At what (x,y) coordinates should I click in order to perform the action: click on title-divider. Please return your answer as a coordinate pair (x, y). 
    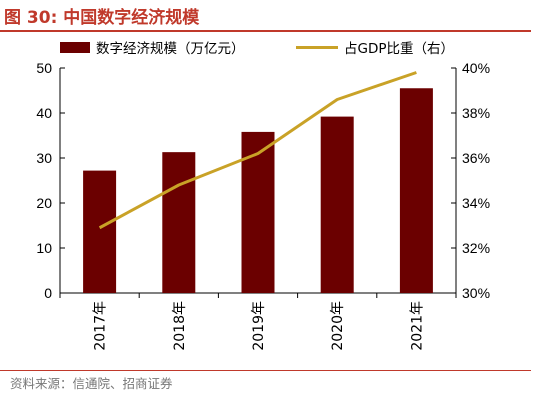
    Looking at the image, I should click on (265, 31).